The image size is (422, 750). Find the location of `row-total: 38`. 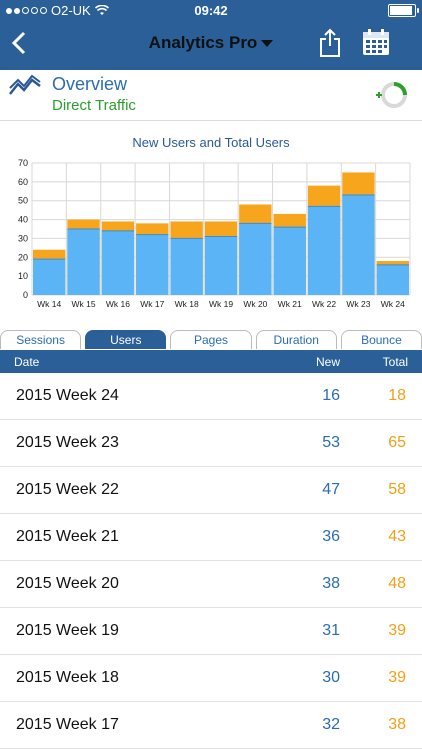

row-total: 38 is located at coordinates (397, 724).